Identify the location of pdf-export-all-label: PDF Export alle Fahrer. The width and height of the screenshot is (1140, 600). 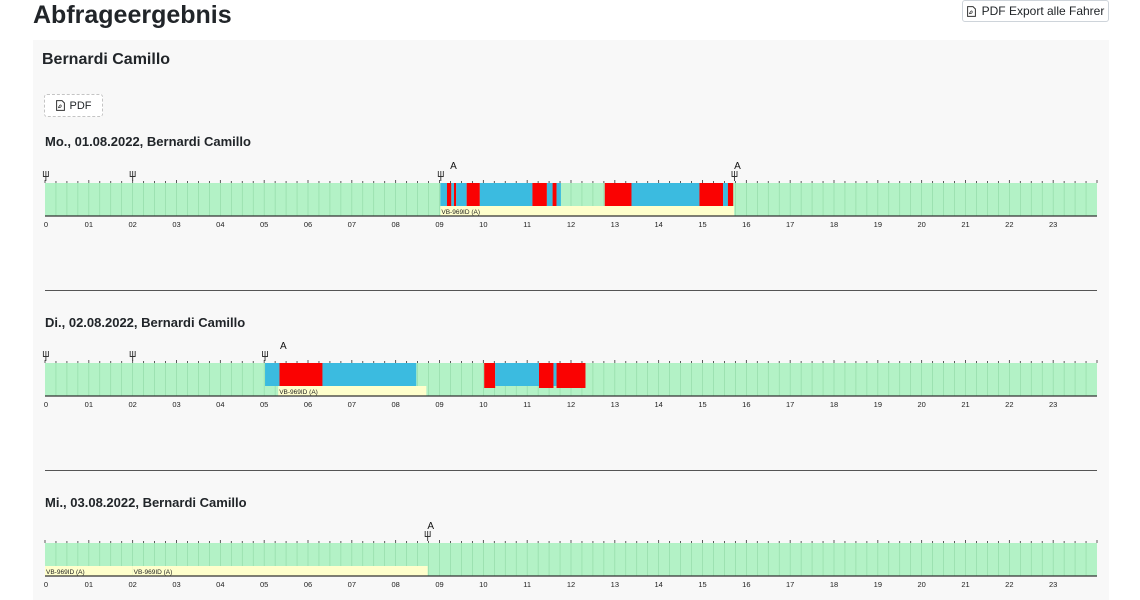
(1043, 11).